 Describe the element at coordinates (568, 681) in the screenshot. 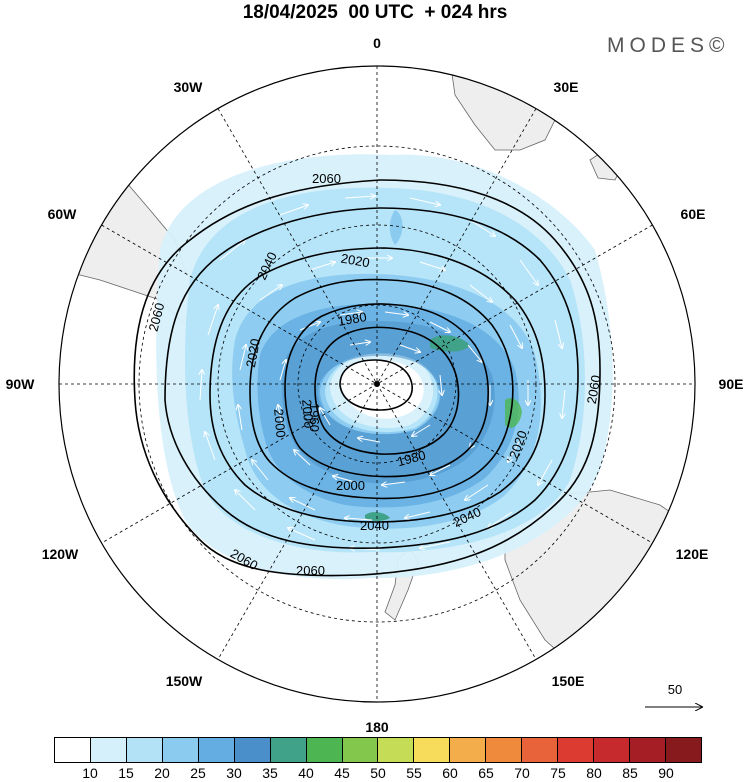

I see `meridian-label-150e: 150E` at that location.